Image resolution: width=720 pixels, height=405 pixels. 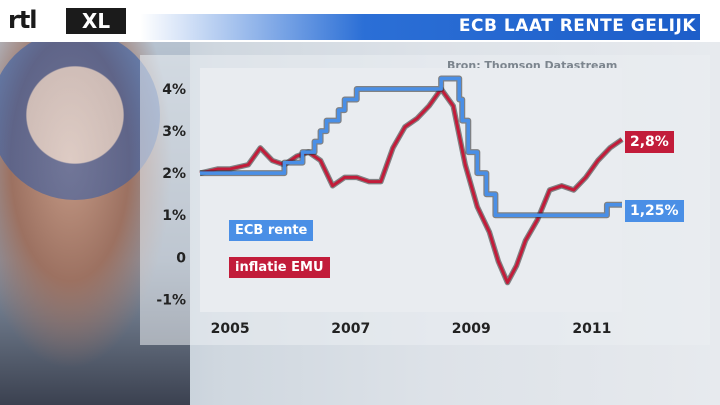 I want to click on legend-ecb: ECB rente, so click(x=271, y=230).